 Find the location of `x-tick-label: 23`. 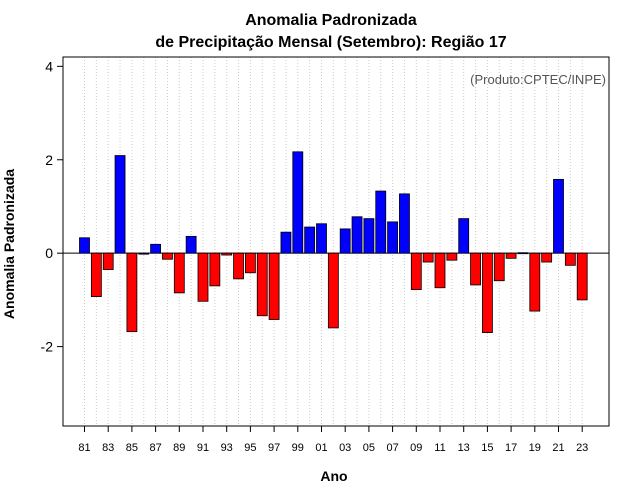

x-tick-label: 23 is located at coordinates (582, 448).